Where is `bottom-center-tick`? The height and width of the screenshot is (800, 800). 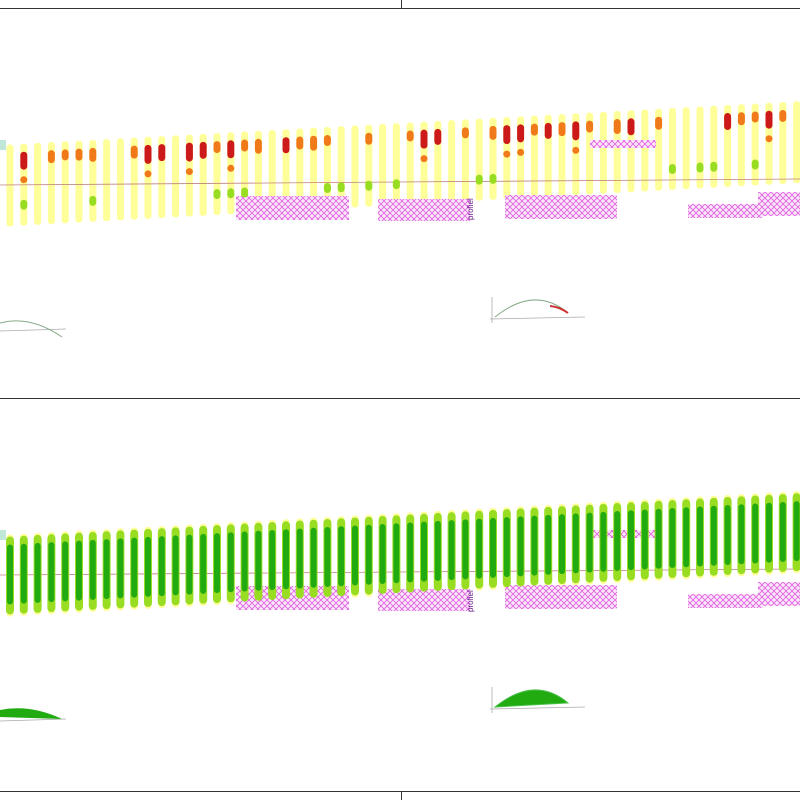 bottom-center-tick is located at coordinates (401, 796).